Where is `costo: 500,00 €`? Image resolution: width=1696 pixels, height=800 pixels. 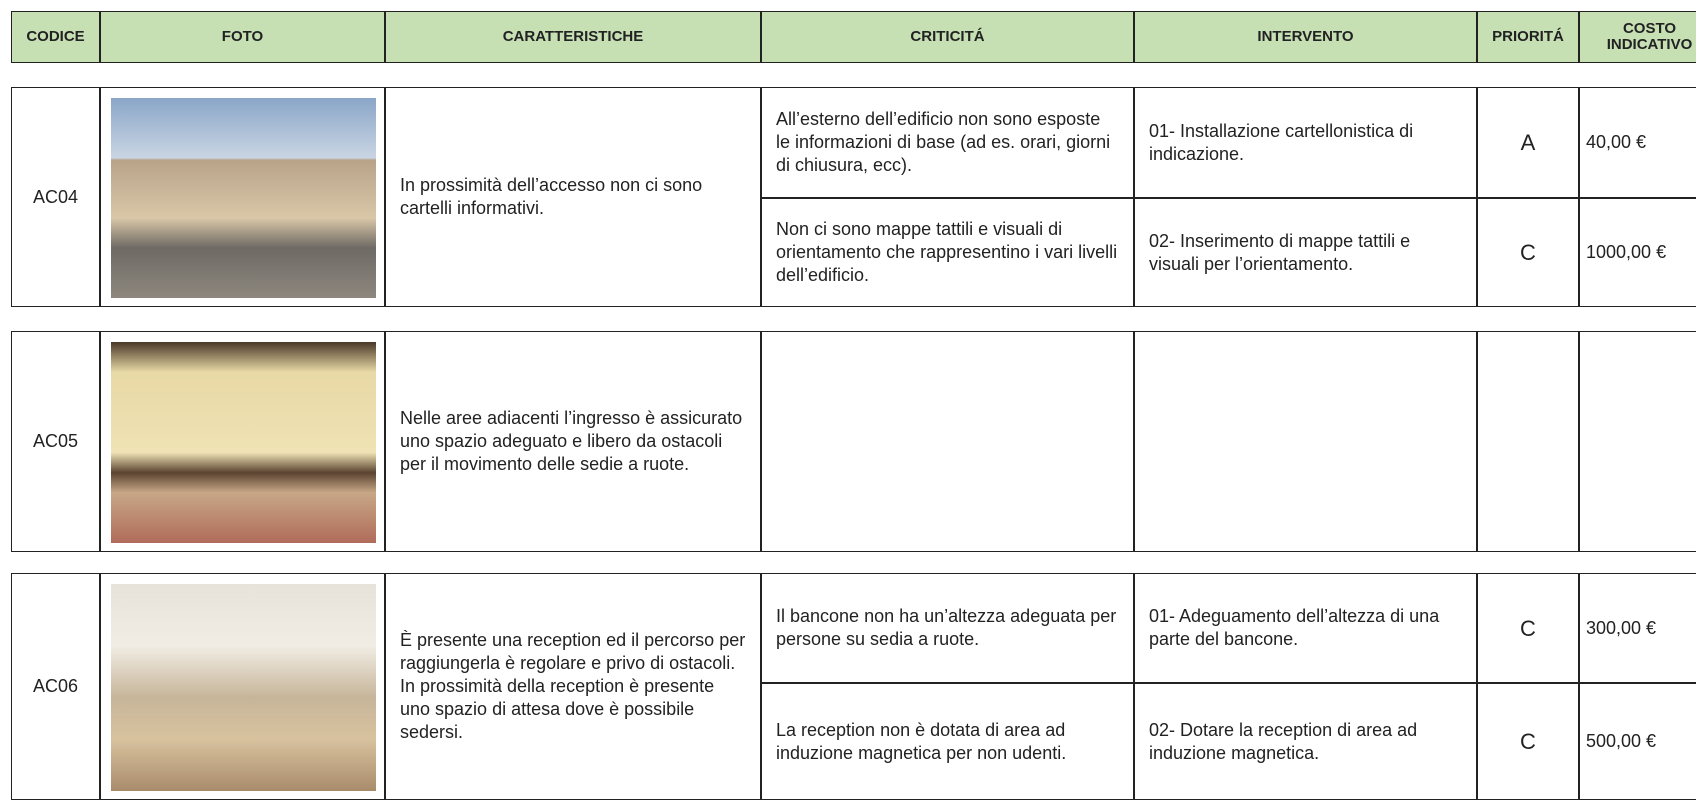 costo: 500,00 € is located at coordinates (1637, 741).